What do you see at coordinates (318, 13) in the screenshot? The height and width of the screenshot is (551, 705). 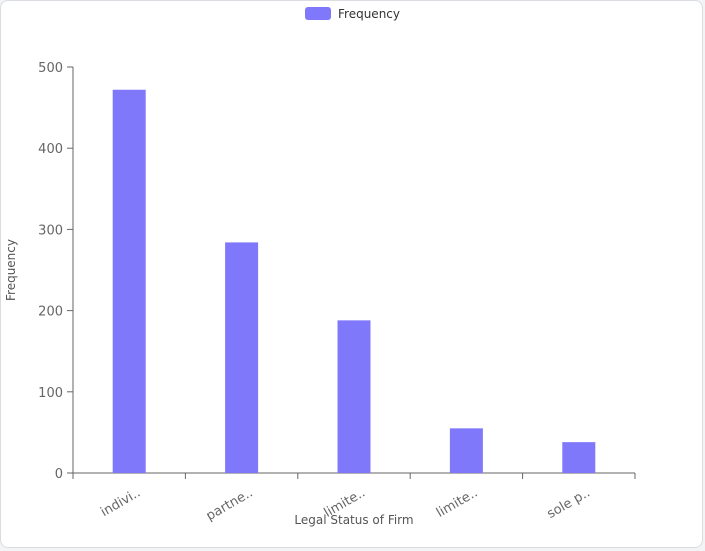 I see `legend-swatch` at bounding box center [318, 13].